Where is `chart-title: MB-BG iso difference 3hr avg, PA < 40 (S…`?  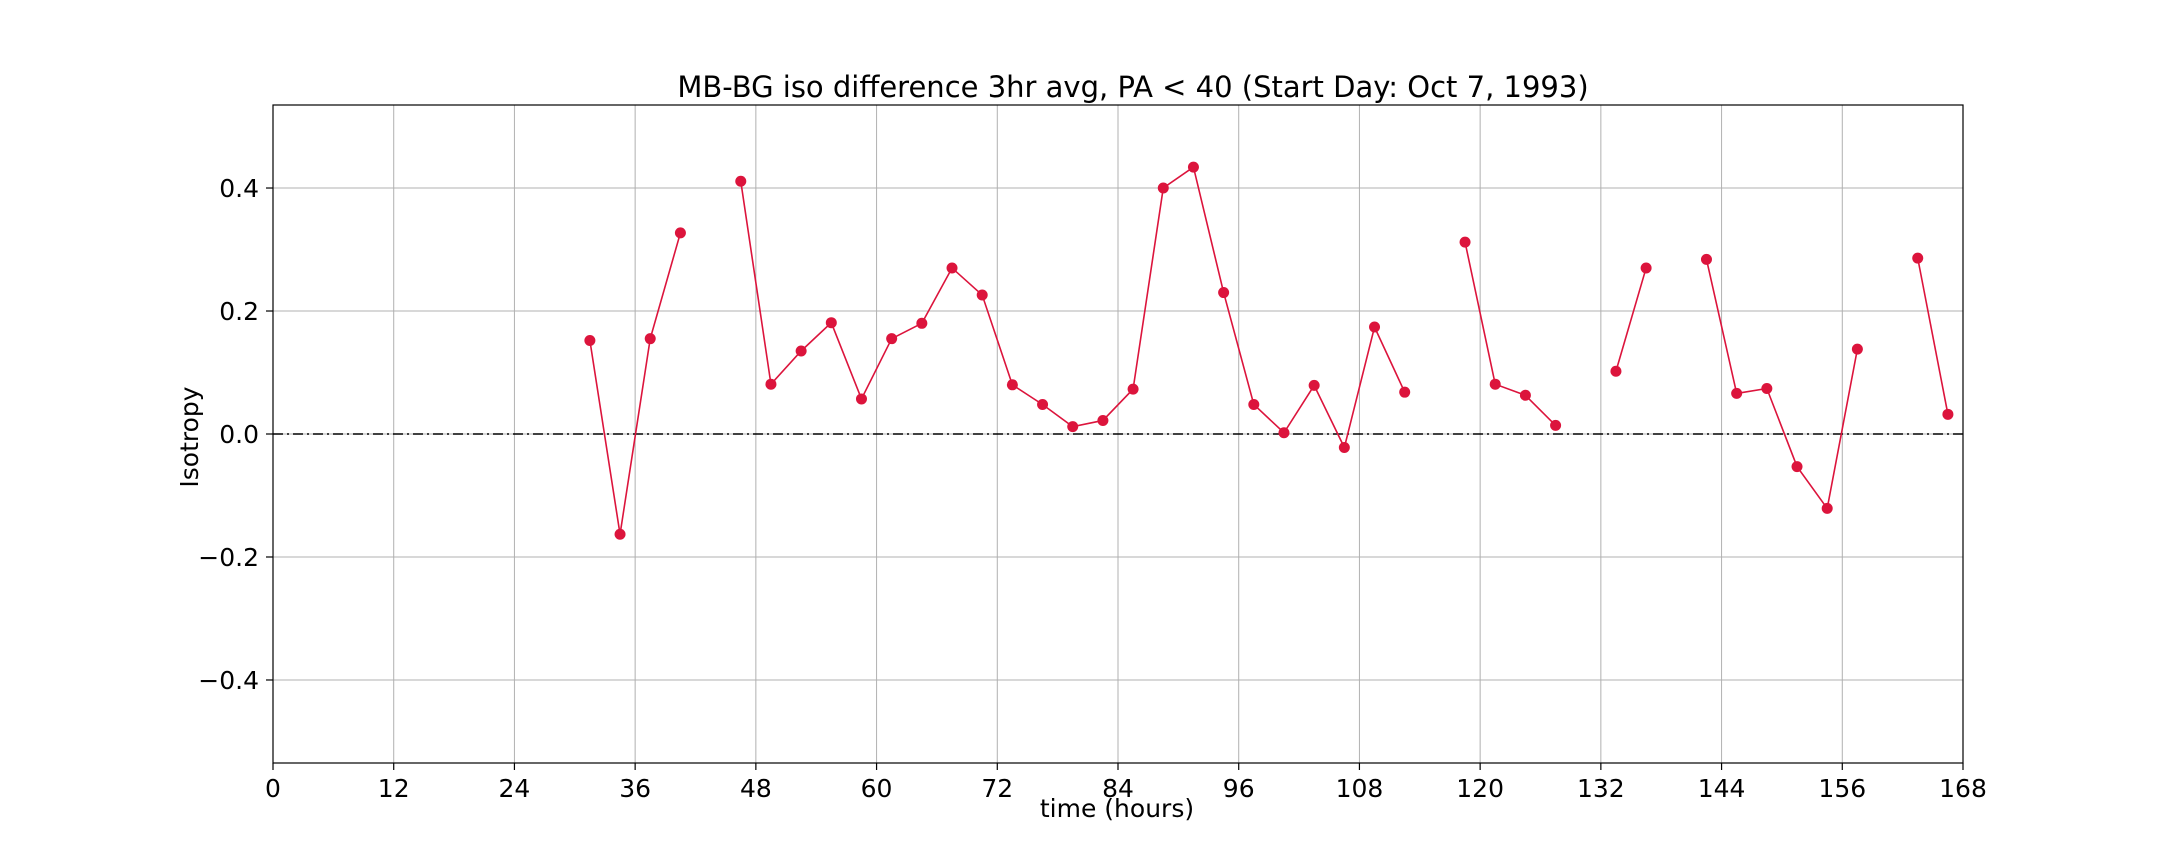
chart-title: MB-BG iso difference 3hr avg, PA < 40 (S… is located at coordinates (1132, 87).